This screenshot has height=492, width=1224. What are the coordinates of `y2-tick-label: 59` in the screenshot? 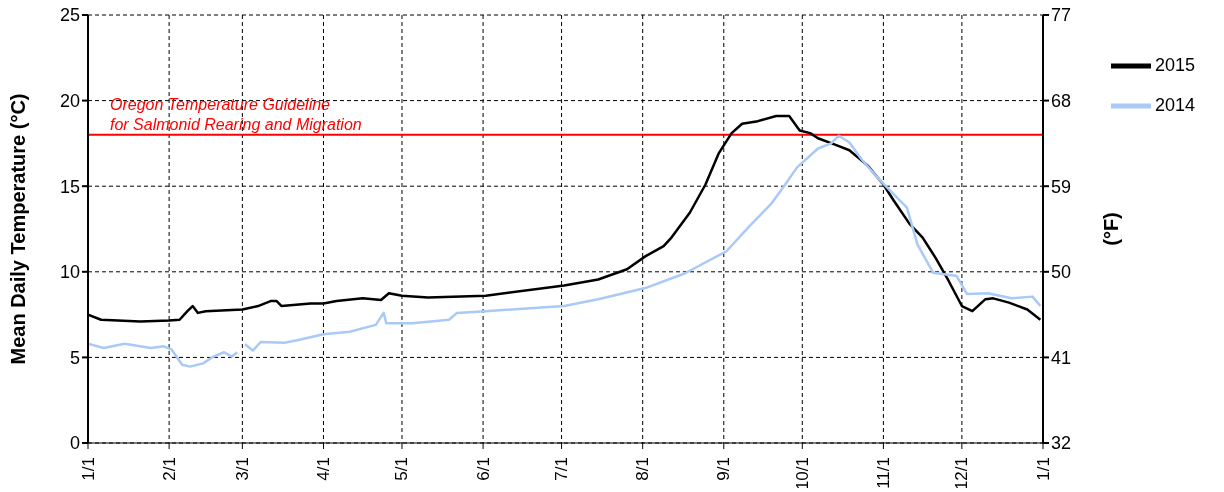 It's located at (1061, 186).